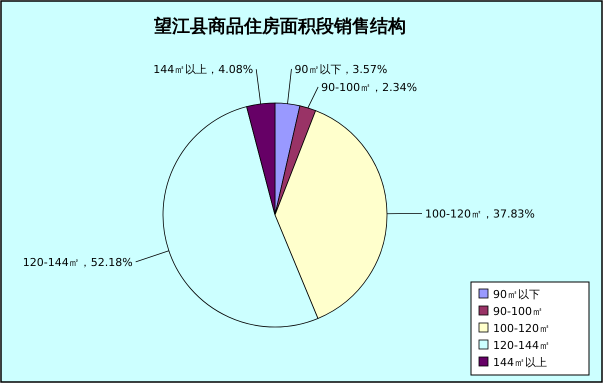 The image size is (603, 383). Describe the element at coordinates (521, 345) in the screenshot. I see `legend-label: 120-144㎡` at that location.